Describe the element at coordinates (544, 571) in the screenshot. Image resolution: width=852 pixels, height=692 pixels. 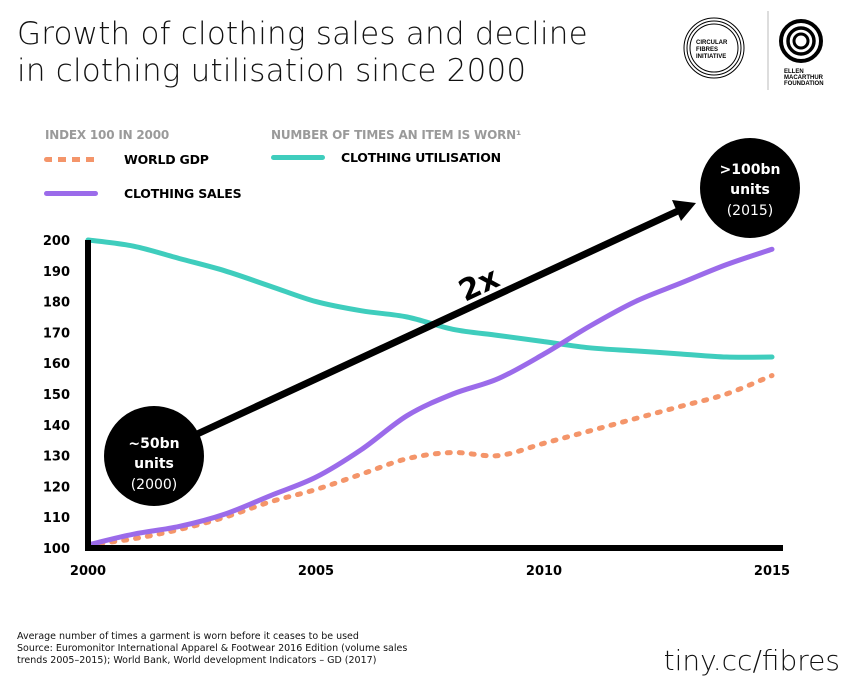
I see `x-tick-label: 2010` at that location.